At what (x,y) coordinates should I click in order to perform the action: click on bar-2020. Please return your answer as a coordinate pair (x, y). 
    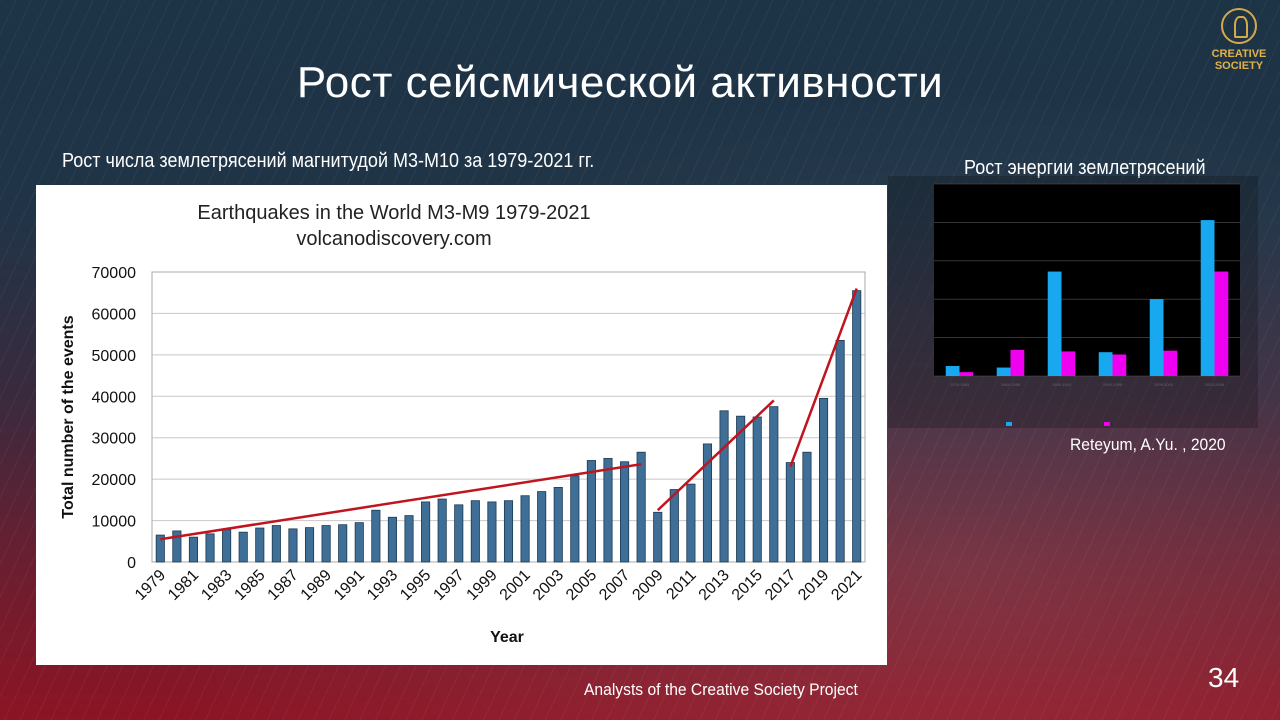
    Looking at the image, I should click on (840, 451).